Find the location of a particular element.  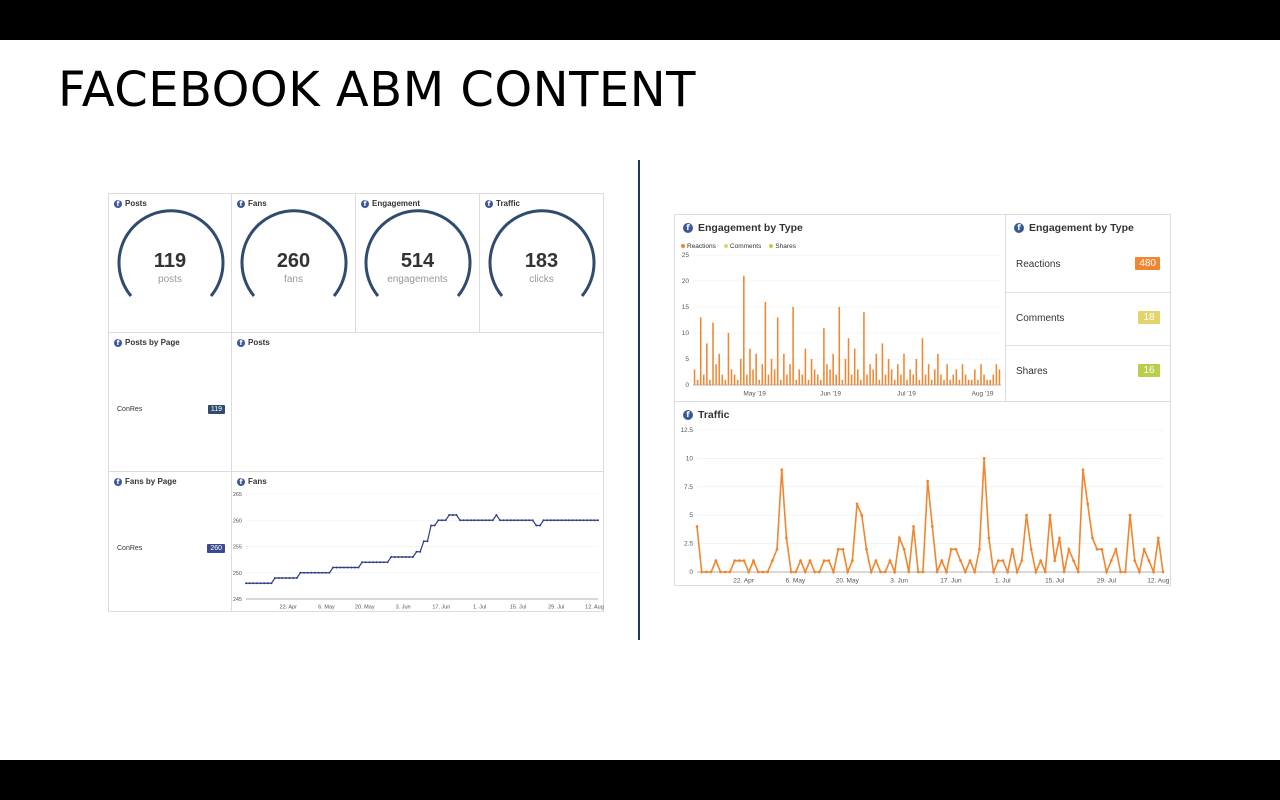

legend-item: Comments is located at coordinates (742, 246).